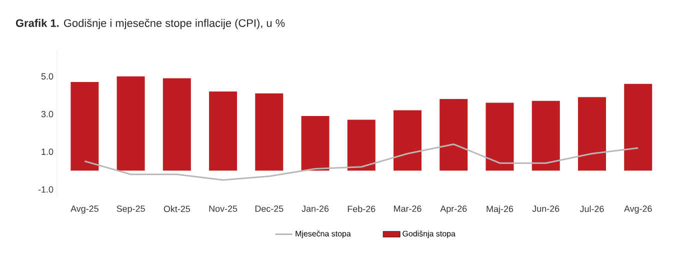 This screenshot has width=696, height=260. What do you see at coordinates (315, 209) in the screenshot?
I see `x-tick-label: Jan-26` at bounding box center [315, 209].